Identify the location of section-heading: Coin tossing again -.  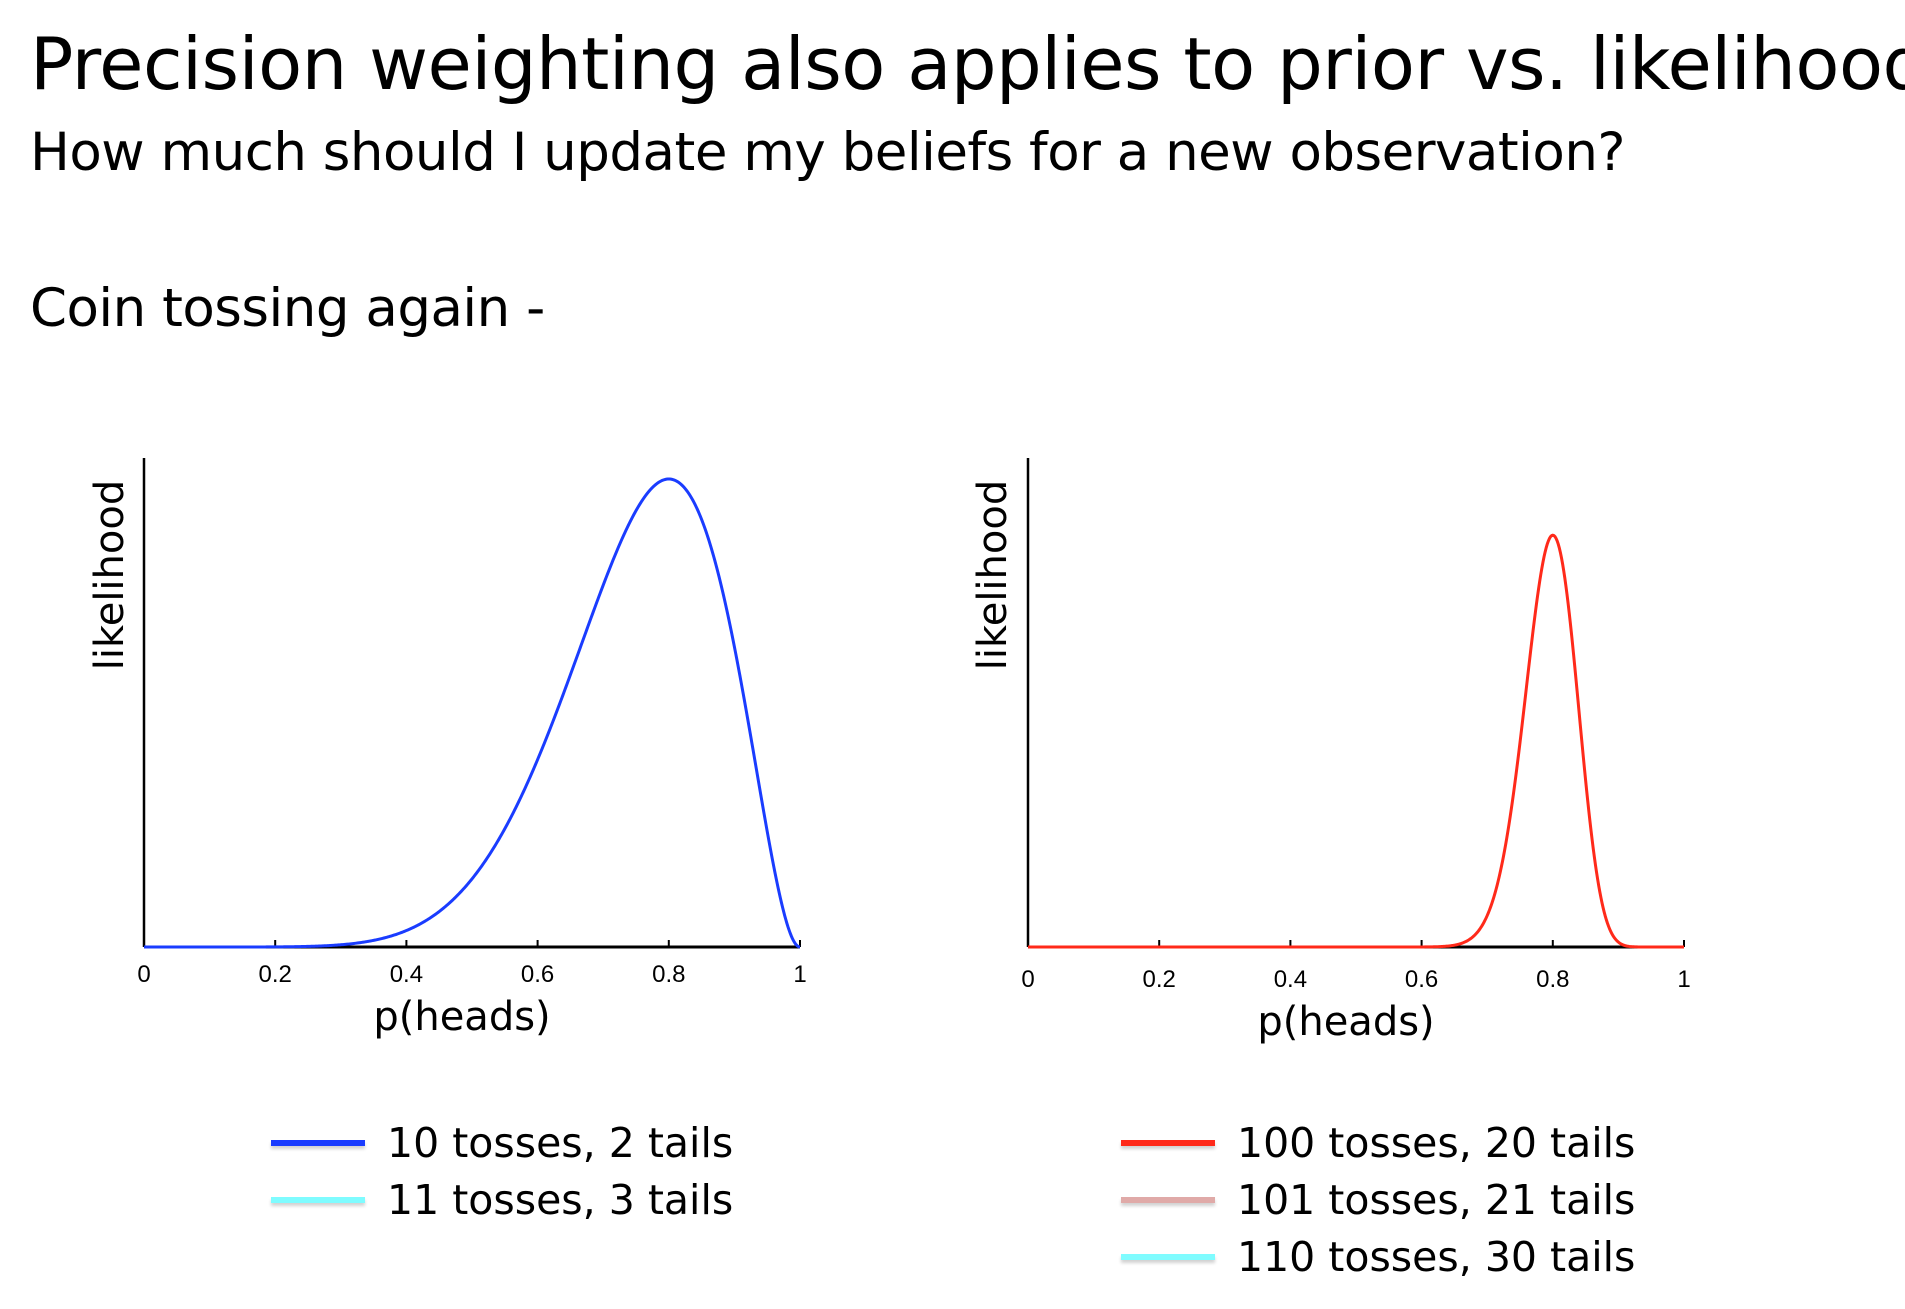
(287, 308).